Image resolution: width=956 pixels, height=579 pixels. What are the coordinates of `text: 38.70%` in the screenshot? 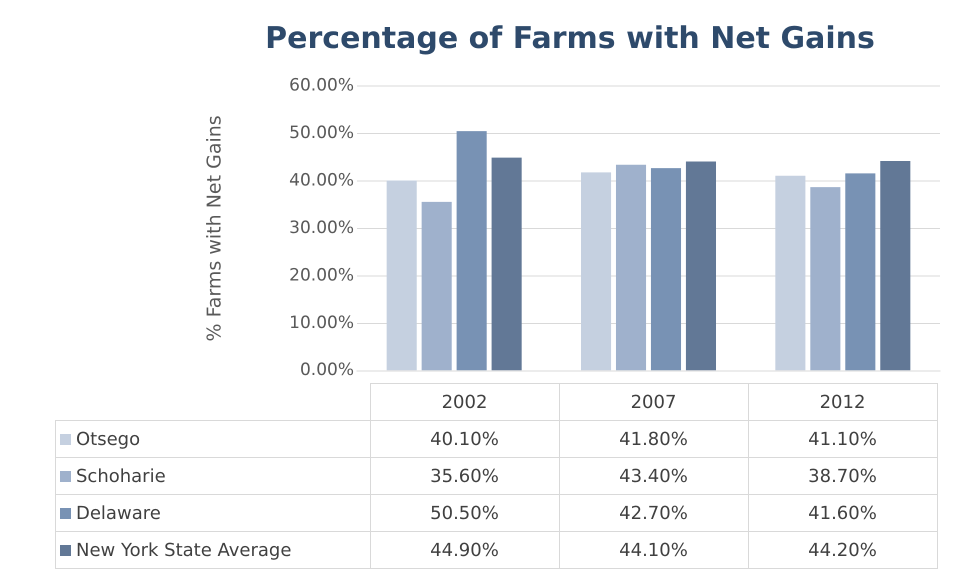 It's located at (842, 476).